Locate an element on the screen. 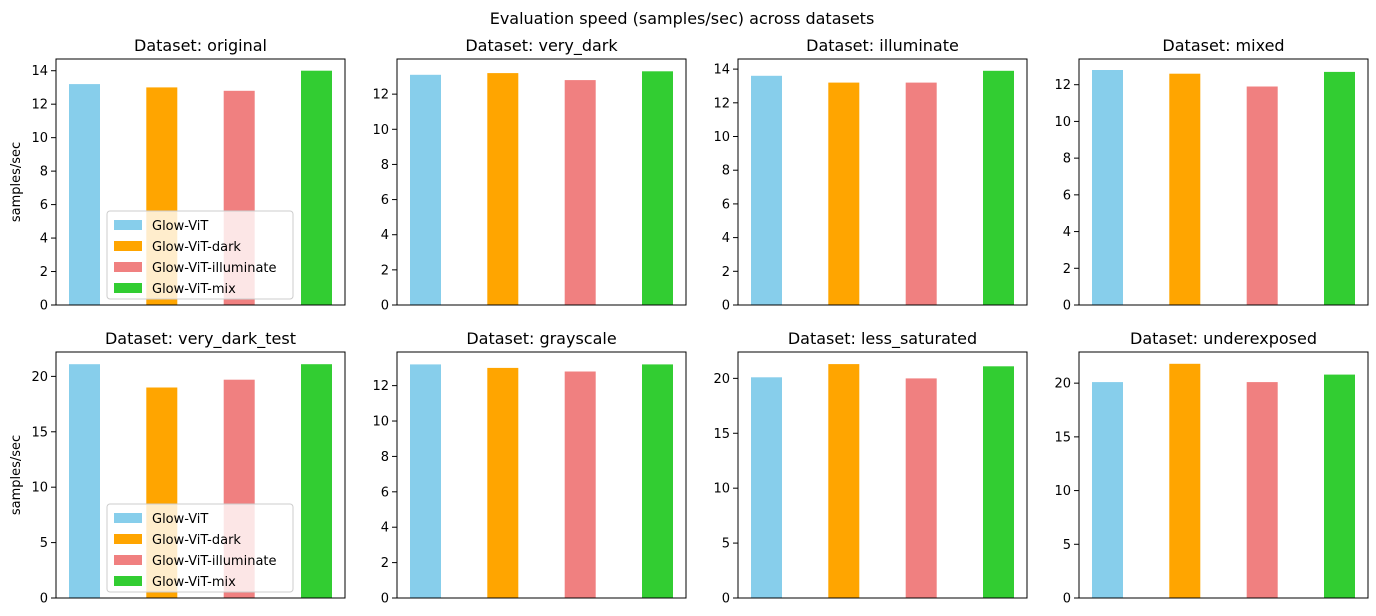  subplot-title: Dataset: original is located at coordinates (200, 45).